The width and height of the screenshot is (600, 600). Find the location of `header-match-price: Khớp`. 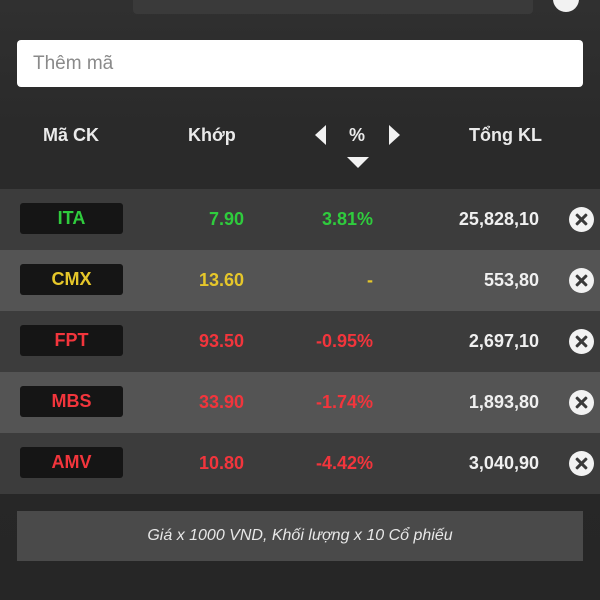

header-match-price: Khớp is located at coordinates (212, 135).